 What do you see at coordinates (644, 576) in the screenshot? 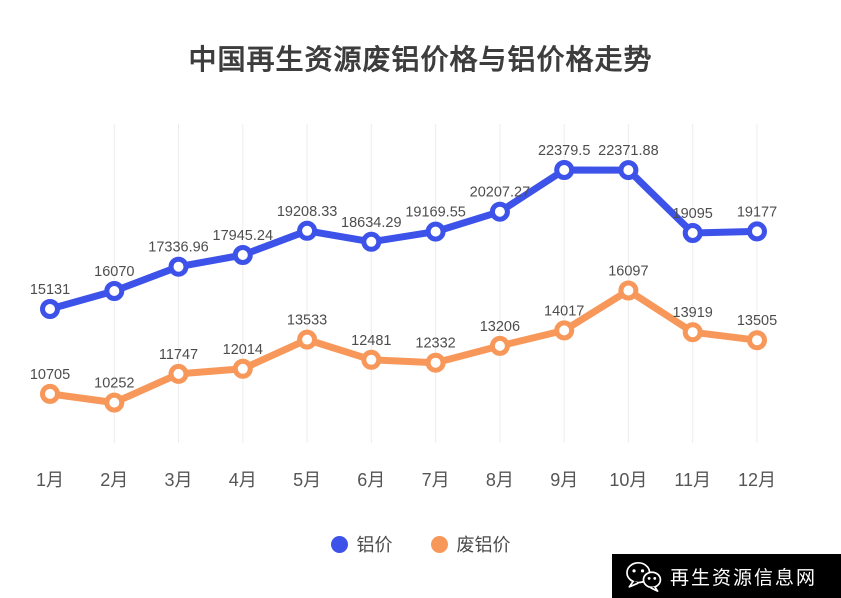
I see `wechat-icon` at bounding box center [644, 576].